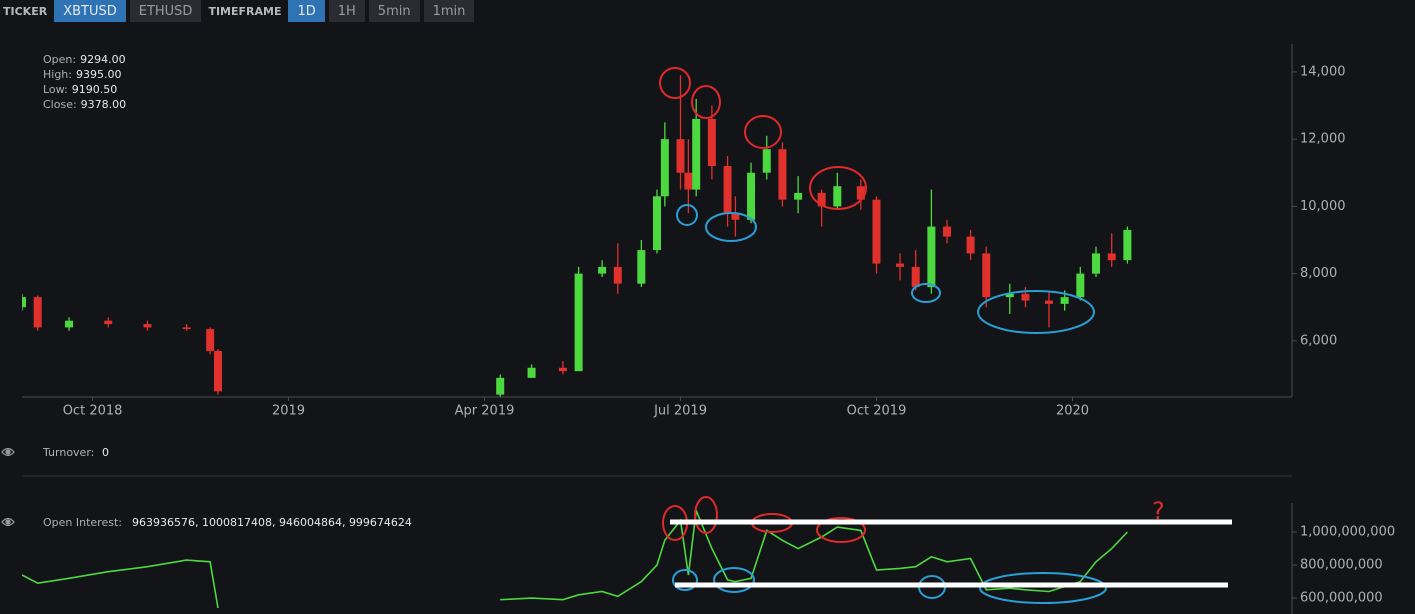 The width and height of the screenshot is (1415, 614). What do you see at coordinates (1158, 511) in the screenshot?
I see `annotation: ?` at bounding box center [1158, 511].